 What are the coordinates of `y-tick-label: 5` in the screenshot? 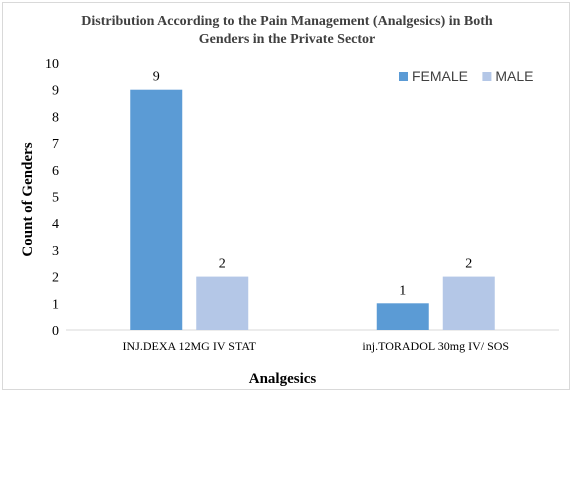 It's located at (55, 198).